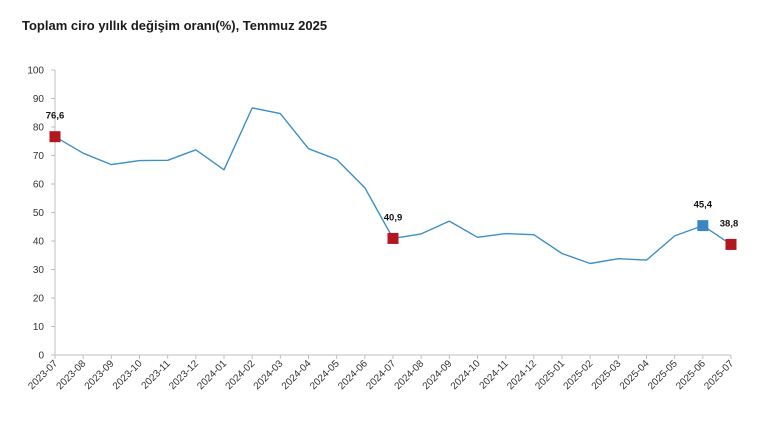 The height and width of the screenshot is (440, 770). What do you see at coordinates (663, 375) in the screenshot?
I see `x-tick-label: 2025-05` at bounding box center [663, 375].